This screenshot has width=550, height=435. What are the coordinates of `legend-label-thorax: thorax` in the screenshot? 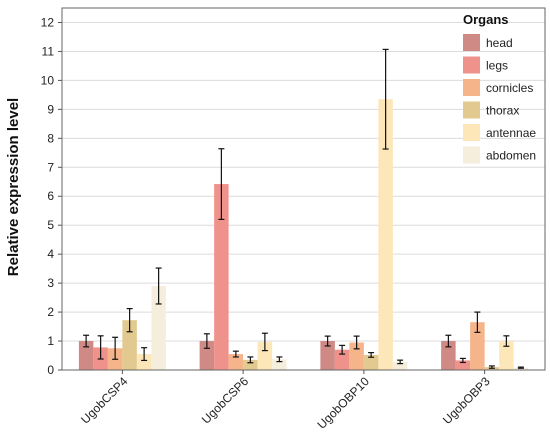 It's located at (502, 111).